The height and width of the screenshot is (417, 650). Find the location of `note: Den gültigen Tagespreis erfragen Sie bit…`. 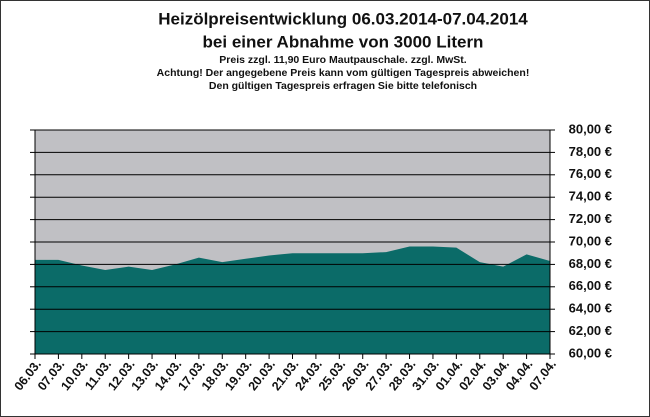

note: Den gültigen Tagespreis erfragen Sie bit… is located at coordinates (343, 86).